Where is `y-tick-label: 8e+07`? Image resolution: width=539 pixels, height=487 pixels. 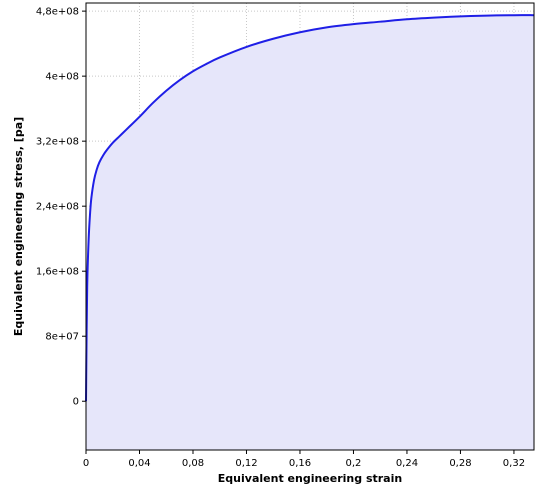 y-tick-label: 8e+07 is located at coordinates (62, 337).